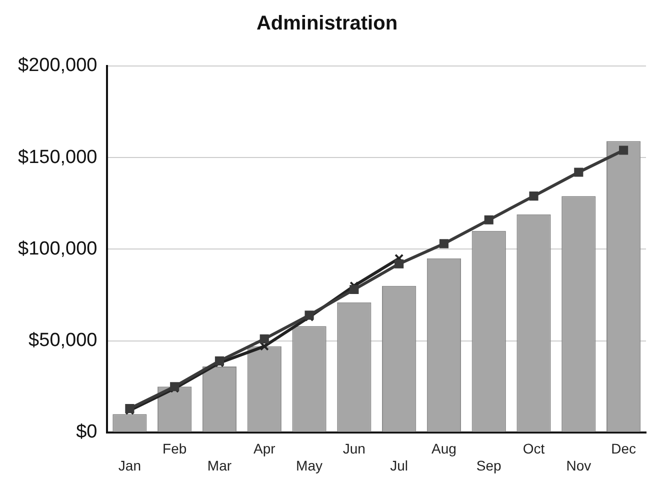 Image resolution: width=670 pixels, height=490 pixels. I want to click on x-tick-label: May, so click(309, 465).